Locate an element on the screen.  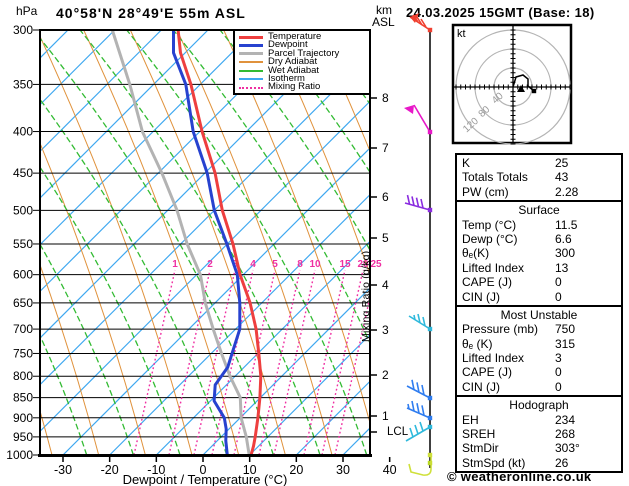
legend-label: Dry Adiabat is located at coordinates (293, 62).